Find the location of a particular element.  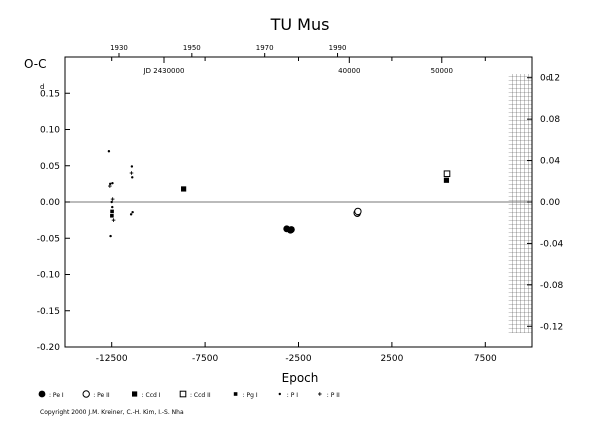

x-axis-label: Epoch is located at coordinates (300, 378).